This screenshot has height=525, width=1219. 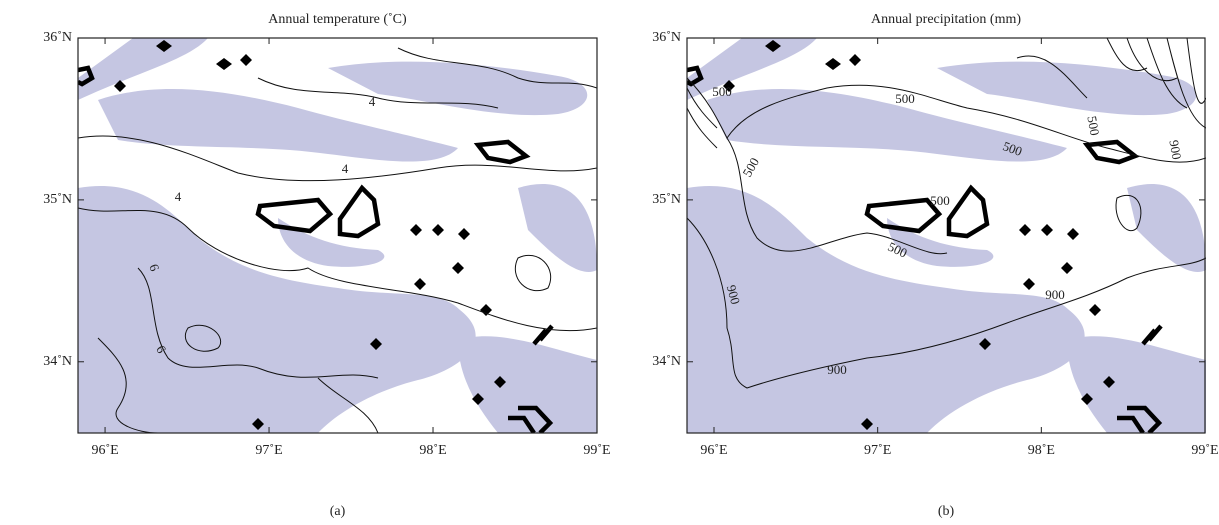 What do you see at coordinates (338, 511) in the screenshot?
I see `panel-label: (a)` at bounding box center [338, 511].